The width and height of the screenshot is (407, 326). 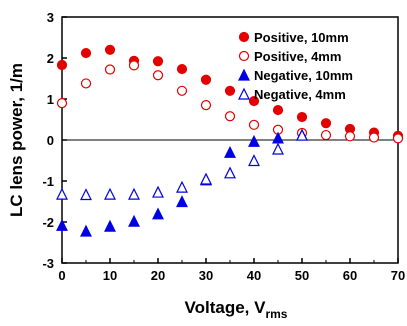 I want to click on y-tick-label-3: 0, so click(x=50, y=140).